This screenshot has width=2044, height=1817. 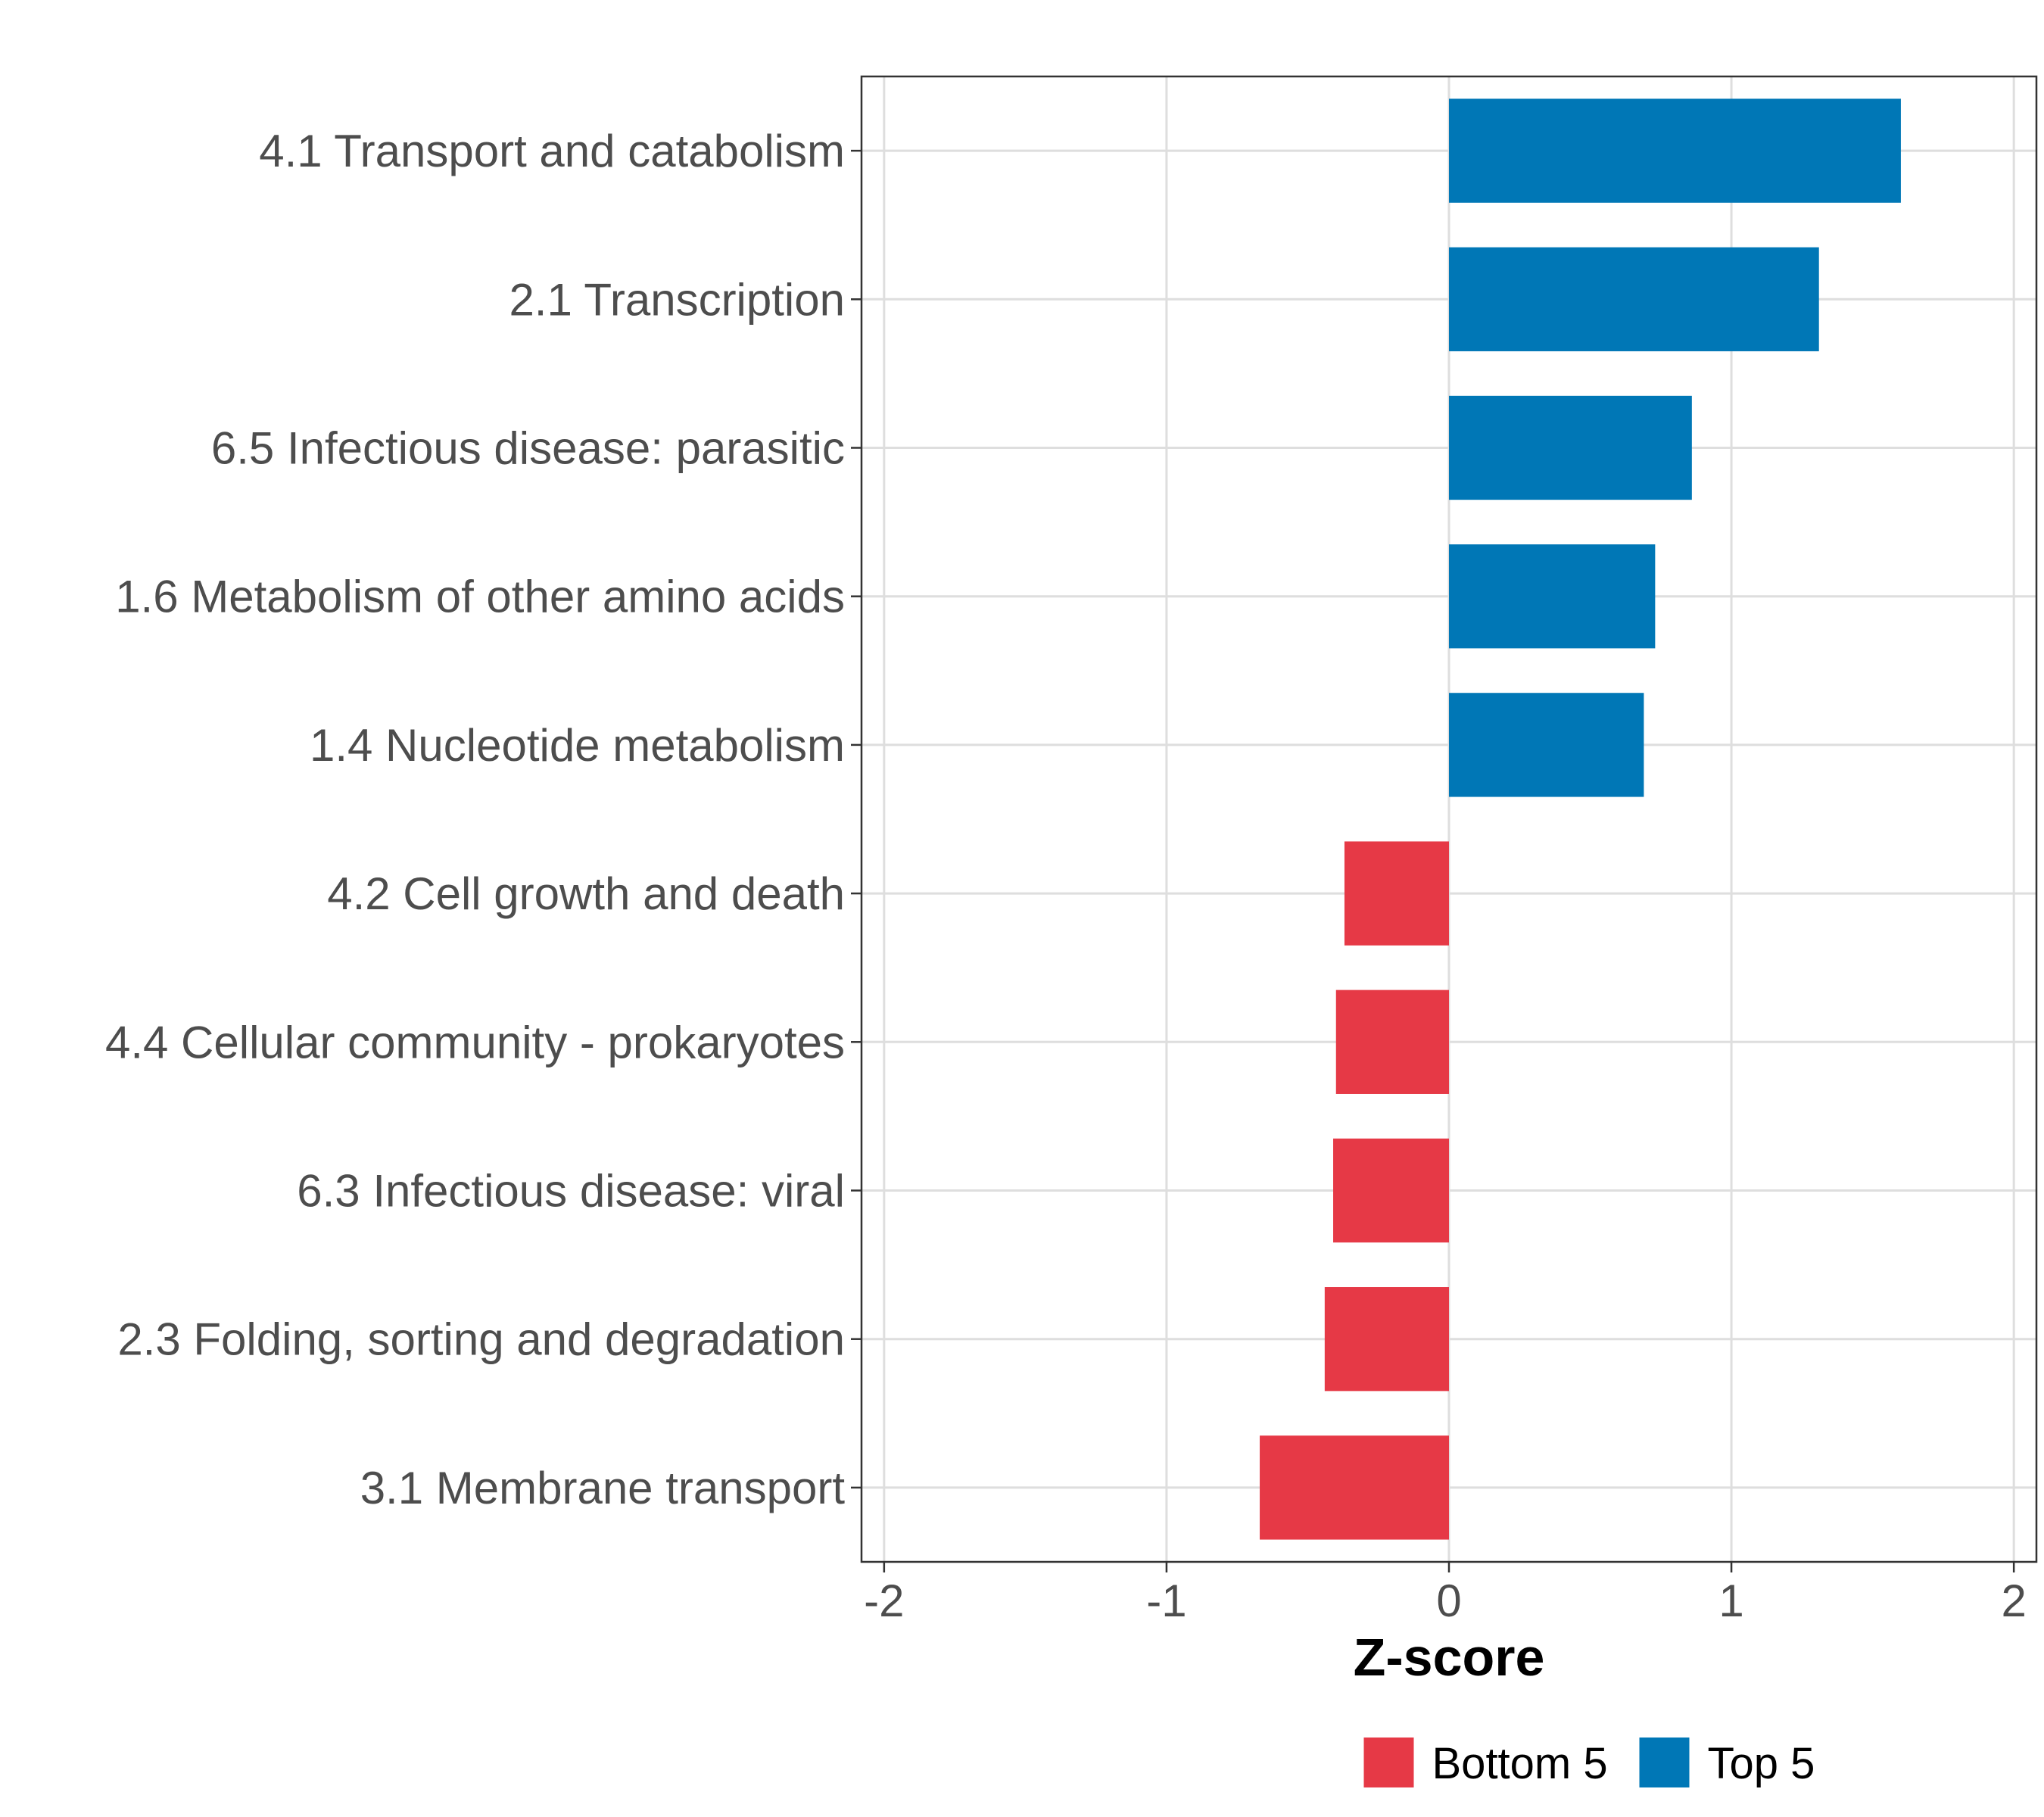 I want to click on category-label: 1.4 Nucleotide metabolism, so click(x=577, y=745).